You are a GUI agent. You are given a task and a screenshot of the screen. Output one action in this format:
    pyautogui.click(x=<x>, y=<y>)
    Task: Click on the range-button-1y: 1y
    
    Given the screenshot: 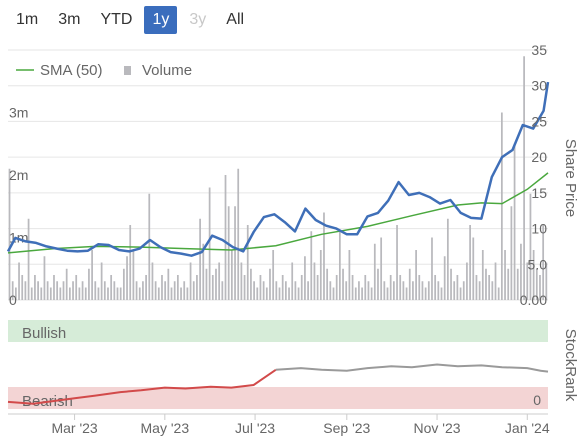 What is the action you would take?
    pyautogui.click(x=161, y=20)
    